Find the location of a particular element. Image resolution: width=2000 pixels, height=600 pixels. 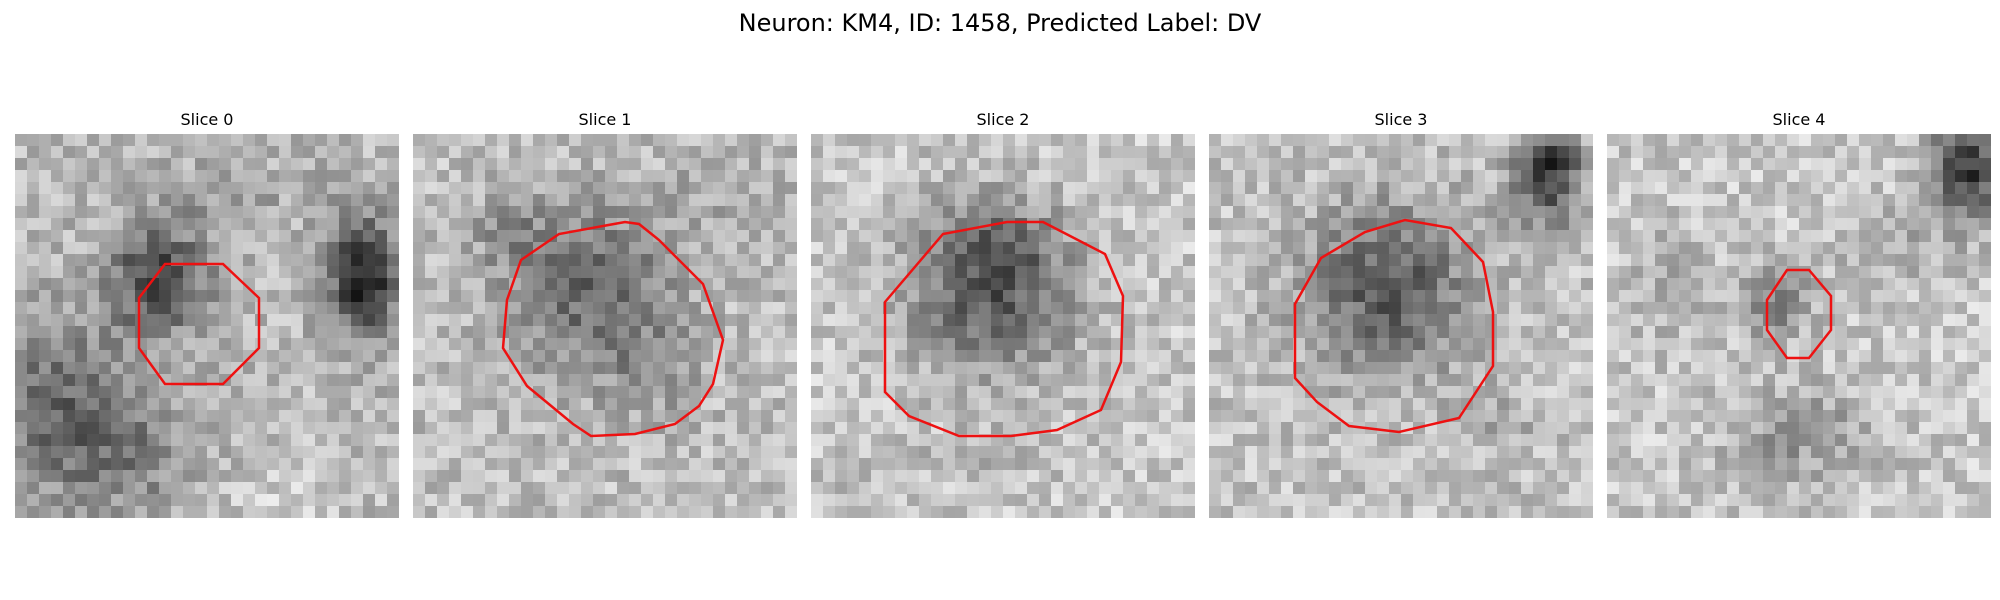

slice-title-0: Slice 0 is located at coordinates (207, 119).